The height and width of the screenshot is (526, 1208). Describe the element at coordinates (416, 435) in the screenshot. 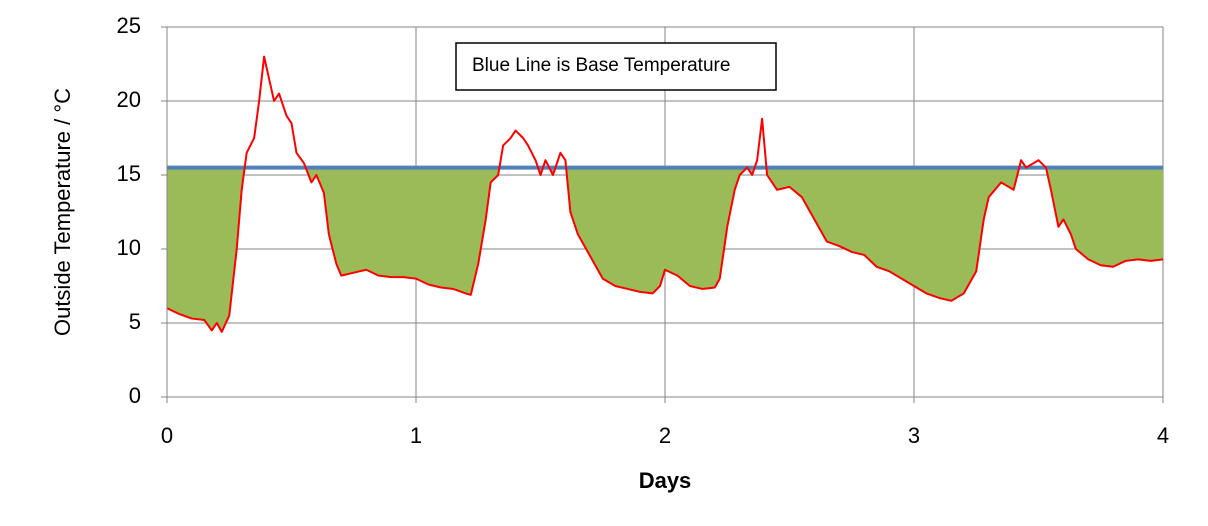

I see `x-tick-label: 1` at that location.